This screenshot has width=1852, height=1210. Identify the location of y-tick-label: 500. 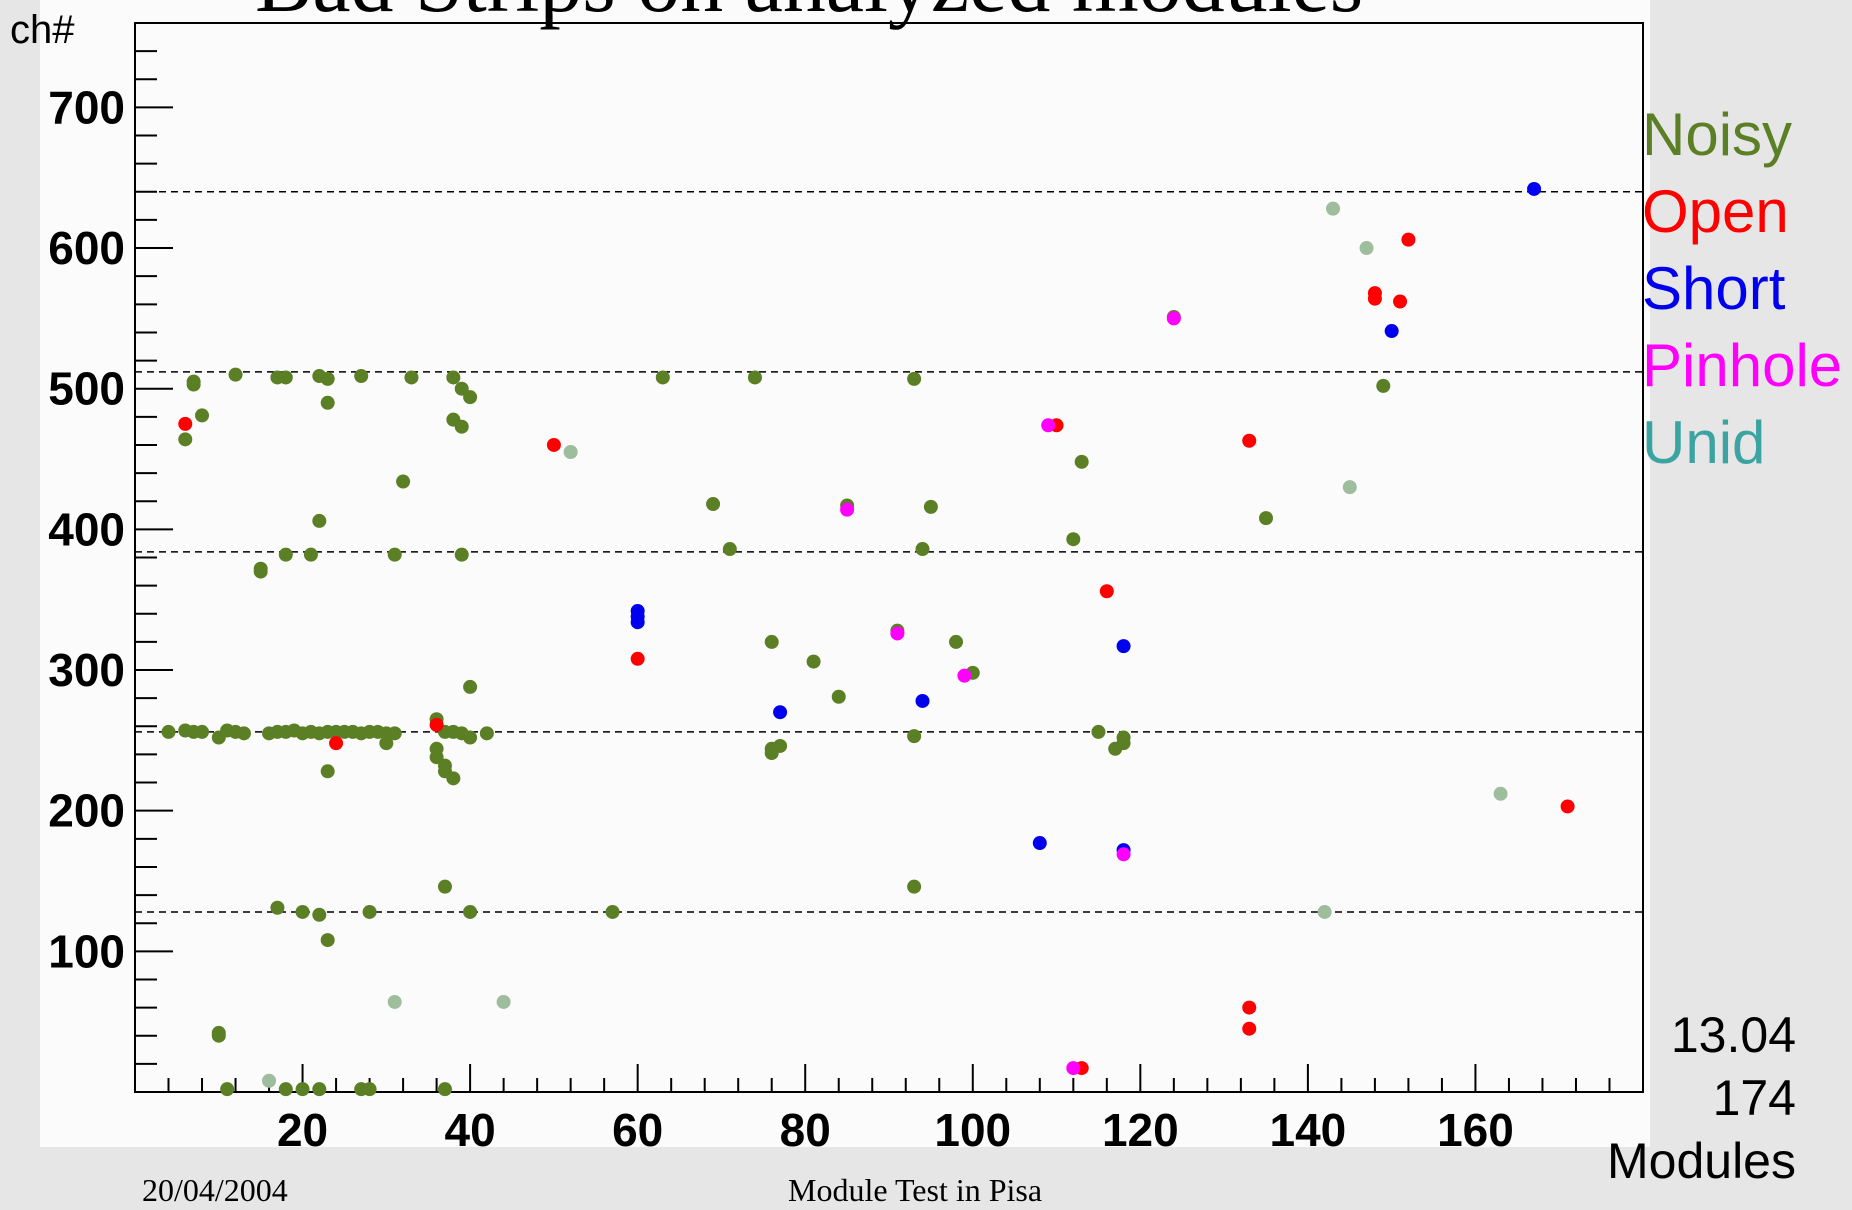
(86, 389).